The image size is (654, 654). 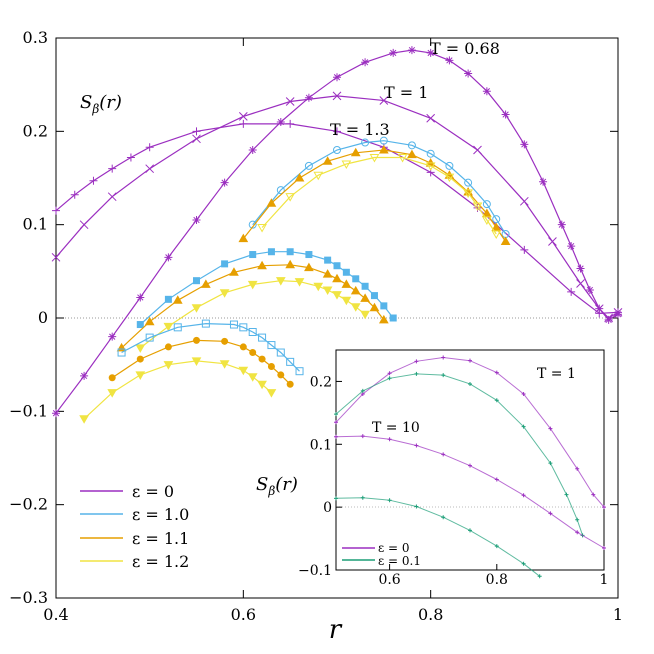 What do you see at coordinates (399, 561) in the screenshot?
I see `inset-legend-label-eps0.1: ε = 0.1` at bounding box center [399, 561].